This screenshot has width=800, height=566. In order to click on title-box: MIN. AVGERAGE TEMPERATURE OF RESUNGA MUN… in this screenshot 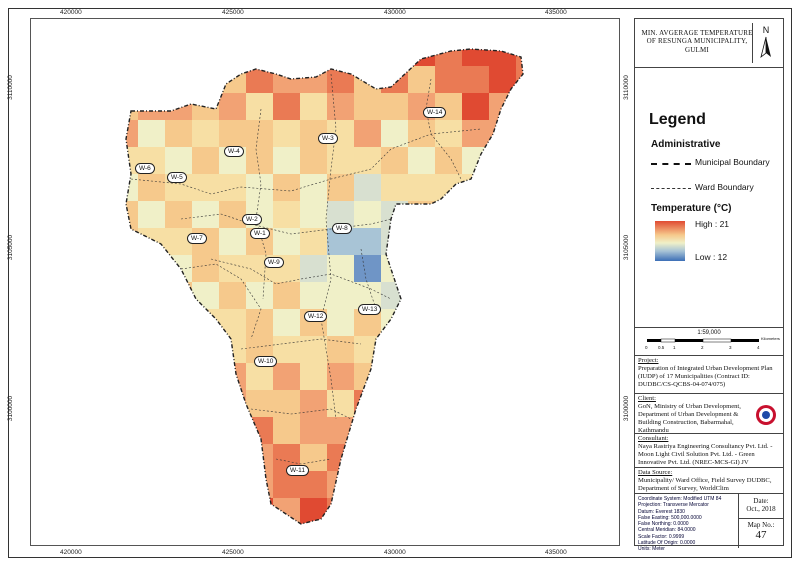, I will do `click(709, 43)`.